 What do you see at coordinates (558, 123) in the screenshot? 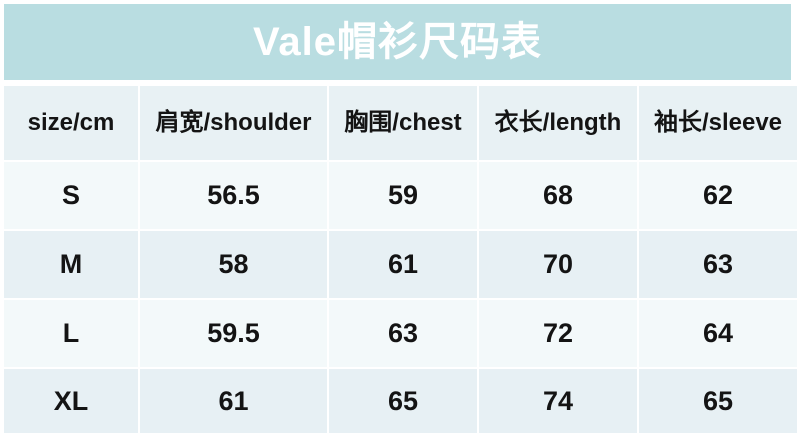
I see `col-header-length: 衣长/length` at bounding box center [558, 123].